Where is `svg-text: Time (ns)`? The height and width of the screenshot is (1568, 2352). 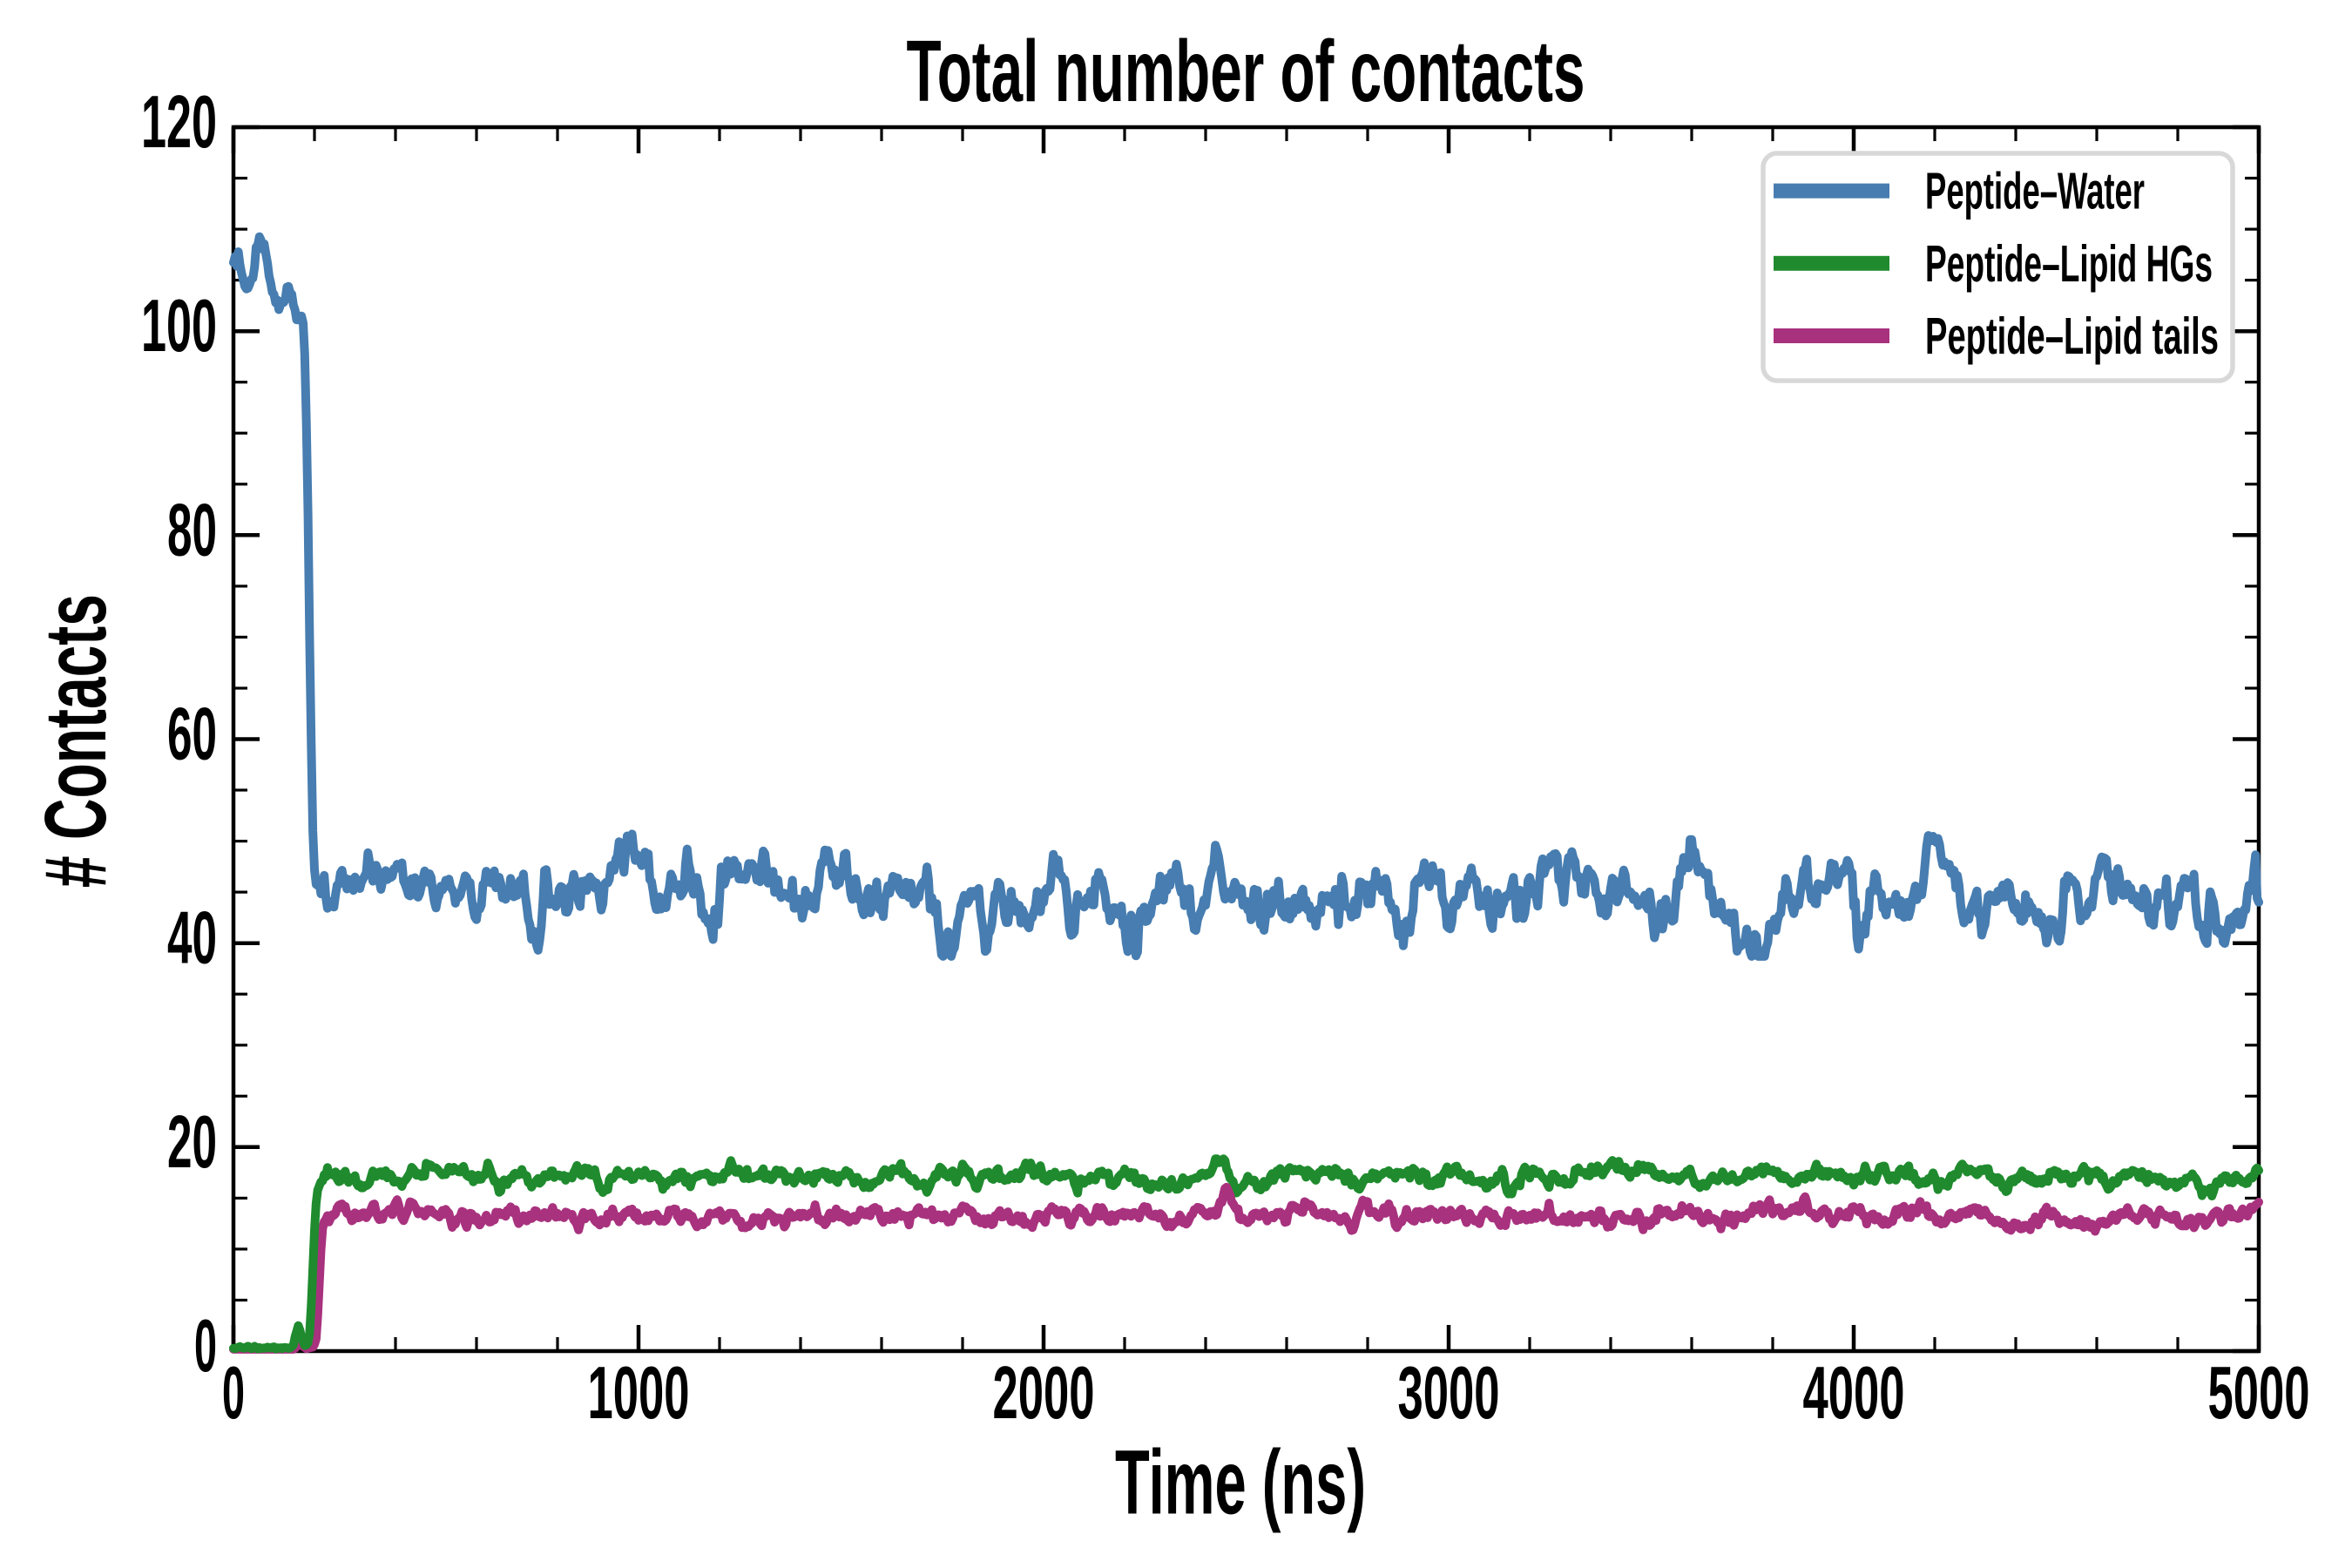 svg-text: Time (ns) is located at coordinates (1241, 1483).